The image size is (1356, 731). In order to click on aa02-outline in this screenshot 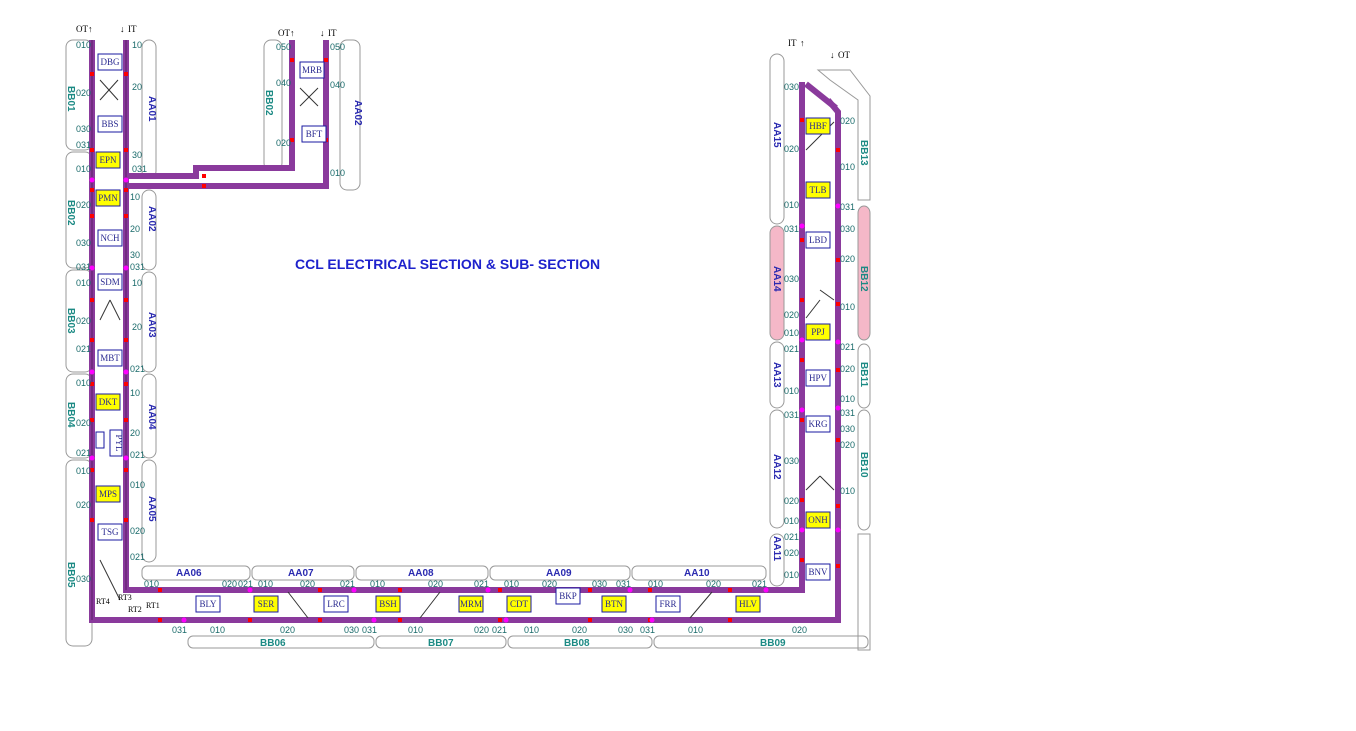, I will do `click(149, 230)`.